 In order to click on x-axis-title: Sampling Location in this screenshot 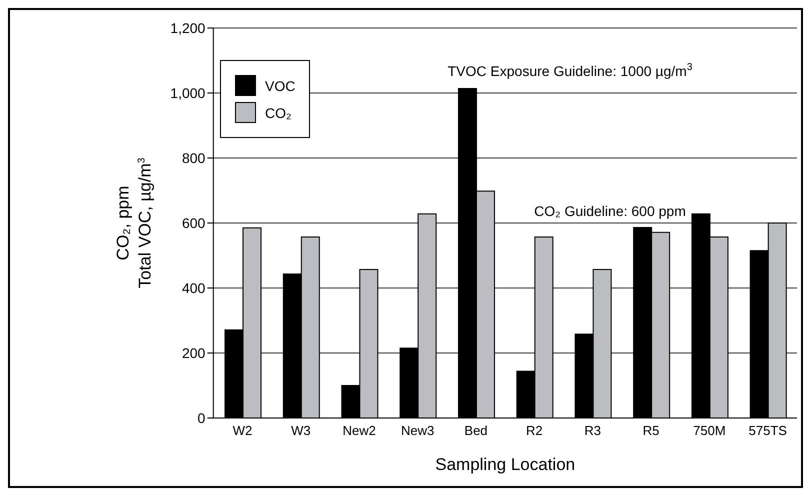, I will do `click(505, 464)`.